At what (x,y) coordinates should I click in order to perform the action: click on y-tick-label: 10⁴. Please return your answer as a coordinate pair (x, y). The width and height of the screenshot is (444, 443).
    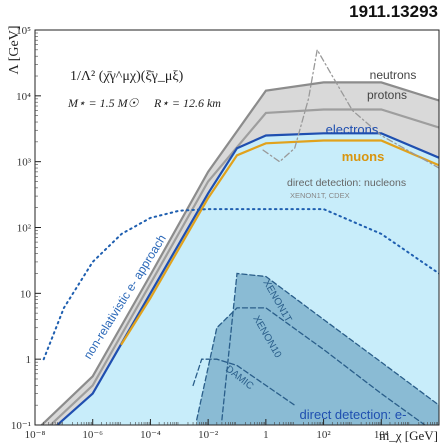
    Looking at the image, I should click on (23, 97).